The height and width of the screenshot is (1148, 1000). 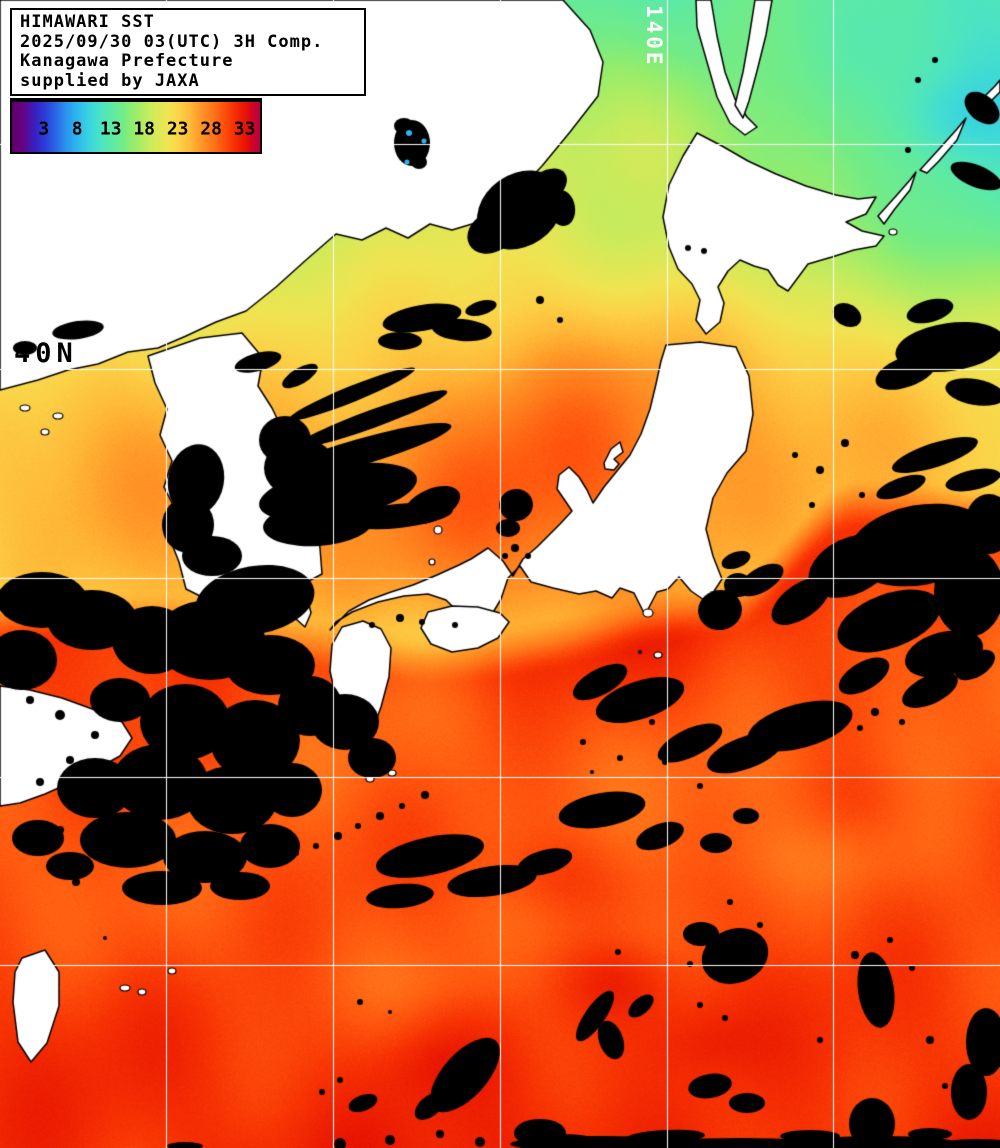 I want to click on meridian-label: 140E, so click(x=654, y=36).